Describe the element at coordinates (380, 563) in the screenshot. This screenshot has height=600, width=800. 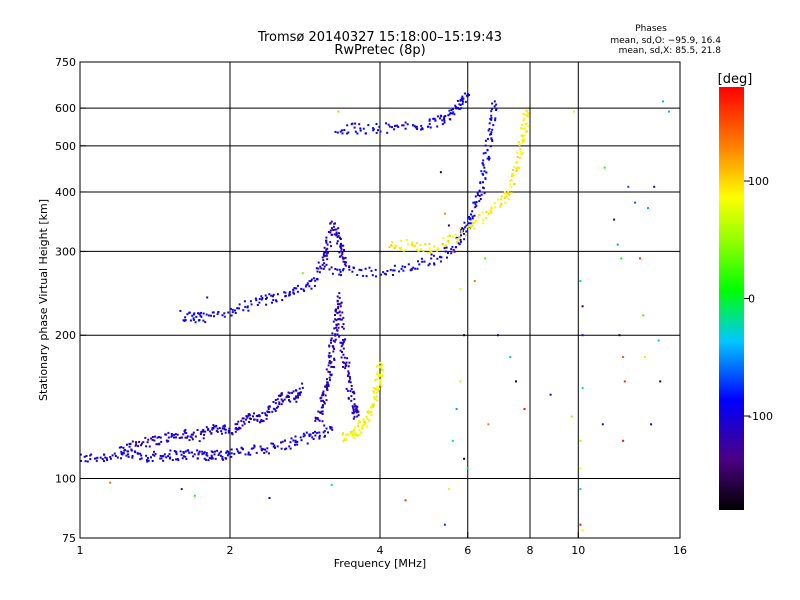
I see `x-axis-label: Frequency [MHz]` at that location.